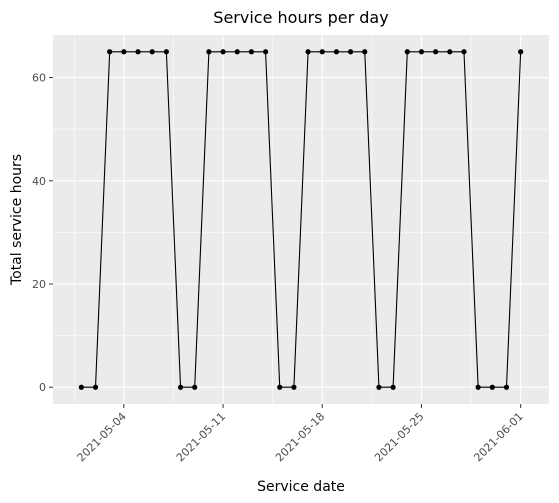 Image resolution: width=559 pixels, height=503 pixels. Describe the element at coordinates (301, 487) in the screenshot. I see `x-axis-title: Service date` at that location.